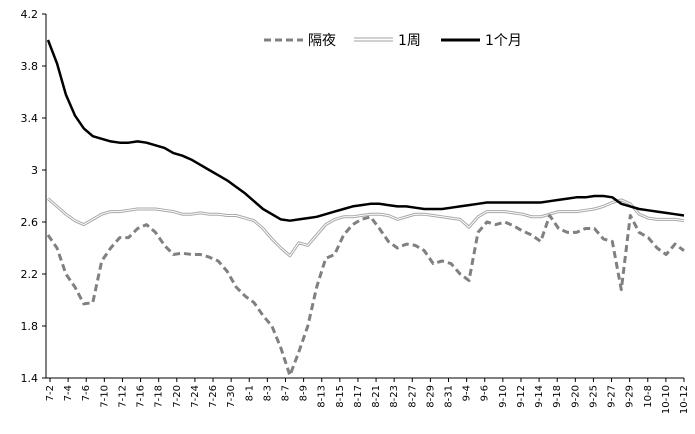 This screenshot has height=434, width=695. Describe the element at coordinates (231, 396) in the screenshot. I see `x-tick-label: 7-30` at that location.